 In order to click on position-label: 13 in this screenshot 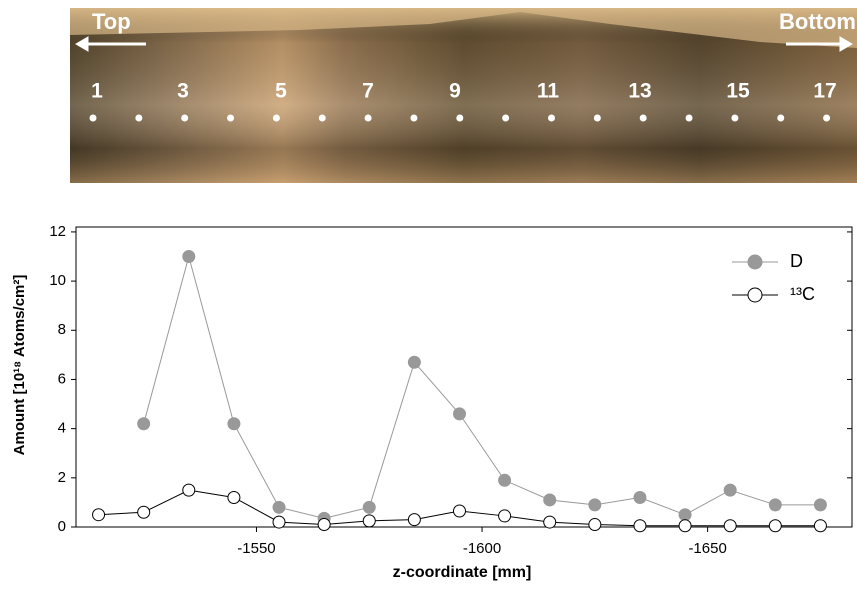, I will do `click(639, 91)`.